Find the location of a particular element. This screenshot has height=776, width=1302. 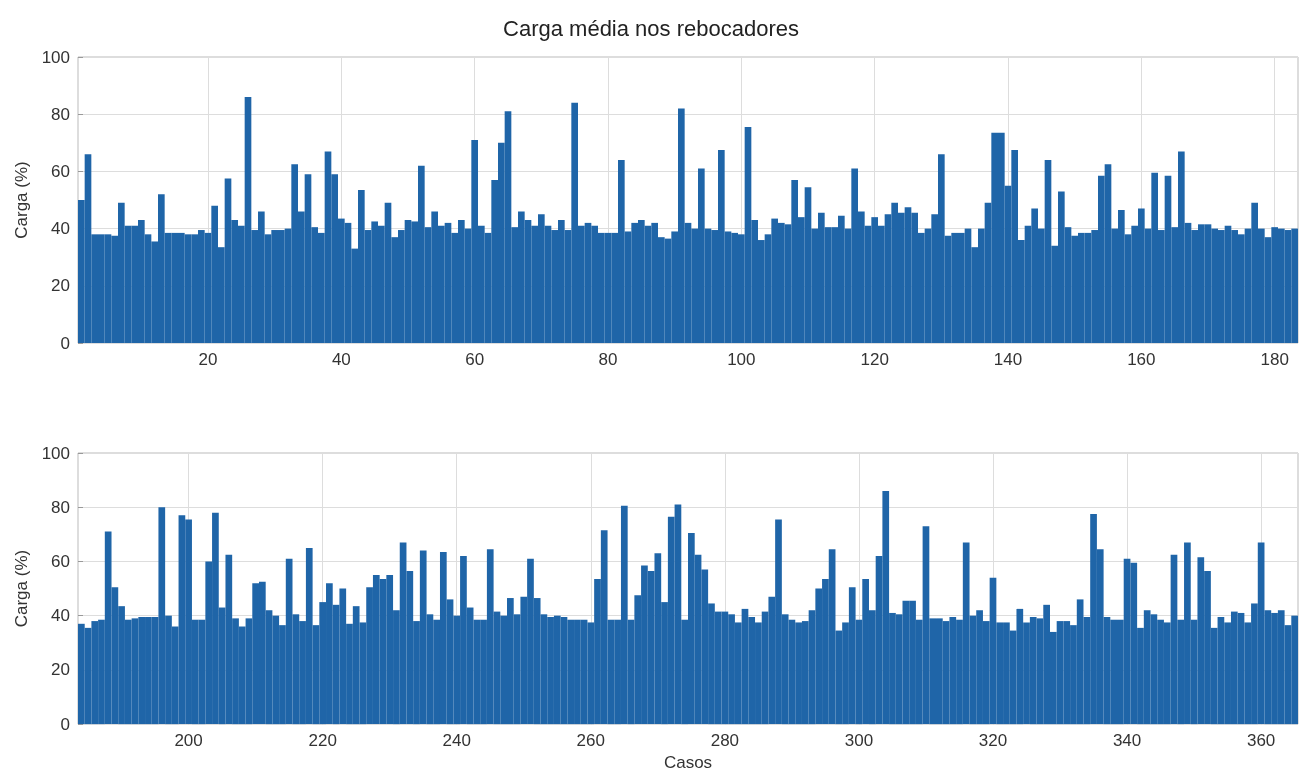

x-tick-label: 340 is located at coordinates (1127, 741).